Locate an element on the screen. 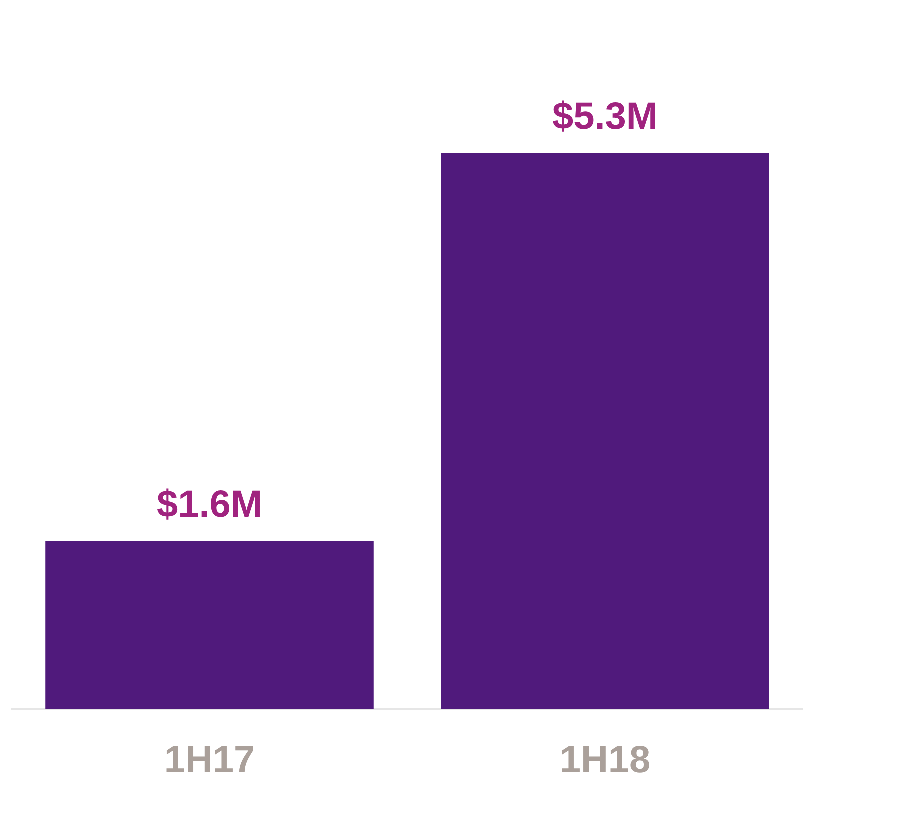  x-tick-label: 1H18 is located at coordinates (605, 761).